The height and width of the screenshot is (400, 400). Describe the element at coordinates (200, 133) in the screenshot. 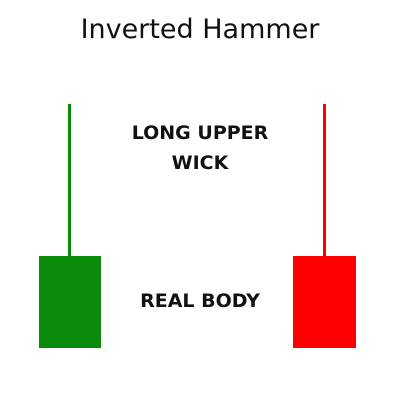

I see `long-upper-wick-label-line1: LONG UPPER` at that location.